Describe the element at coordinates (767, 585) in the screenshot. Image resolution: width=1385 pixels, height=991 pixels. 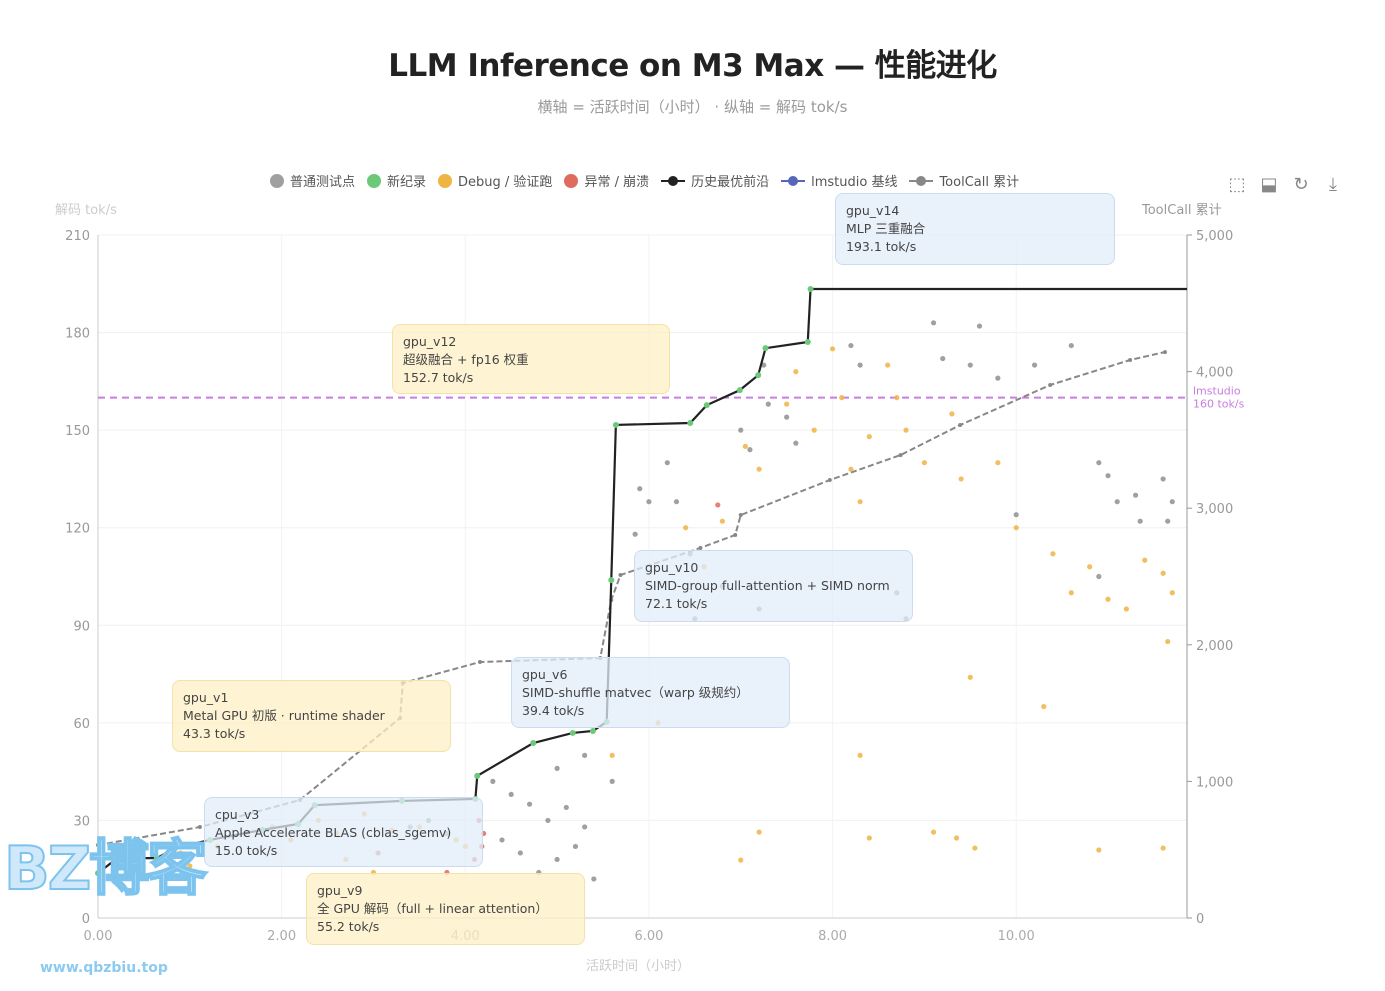
I see `annotation-desc: SIMD-group full-attention + SIMD norm` at that location.